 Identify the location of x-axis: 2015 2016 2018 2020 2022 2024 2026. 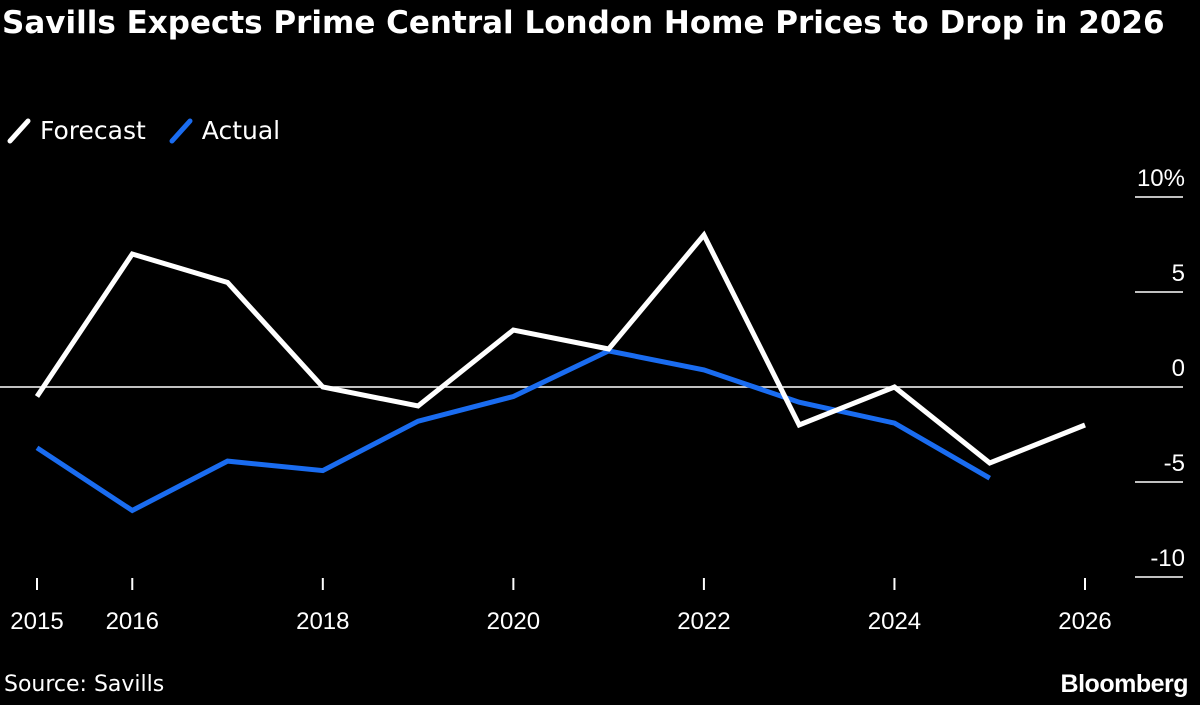
(561, 606).